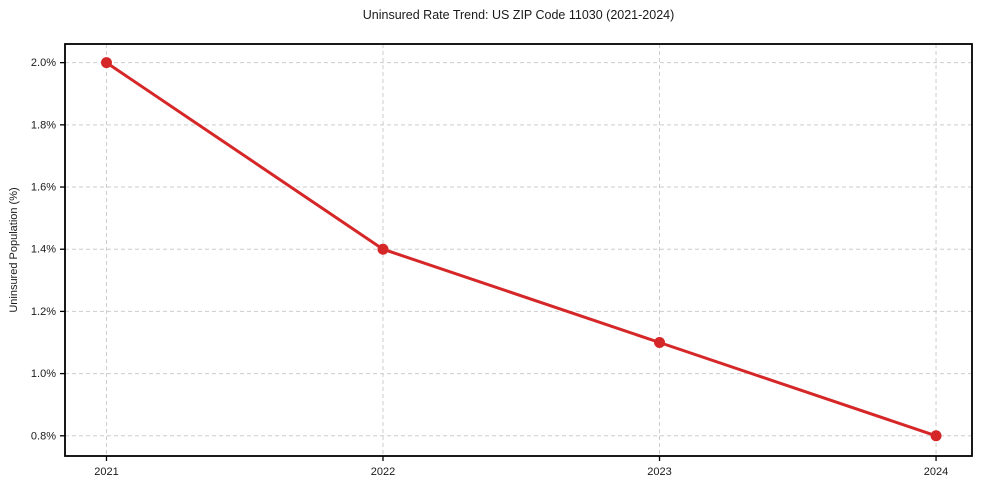  I want to click on y-tick-label: 1.2%, so click(43, 312).